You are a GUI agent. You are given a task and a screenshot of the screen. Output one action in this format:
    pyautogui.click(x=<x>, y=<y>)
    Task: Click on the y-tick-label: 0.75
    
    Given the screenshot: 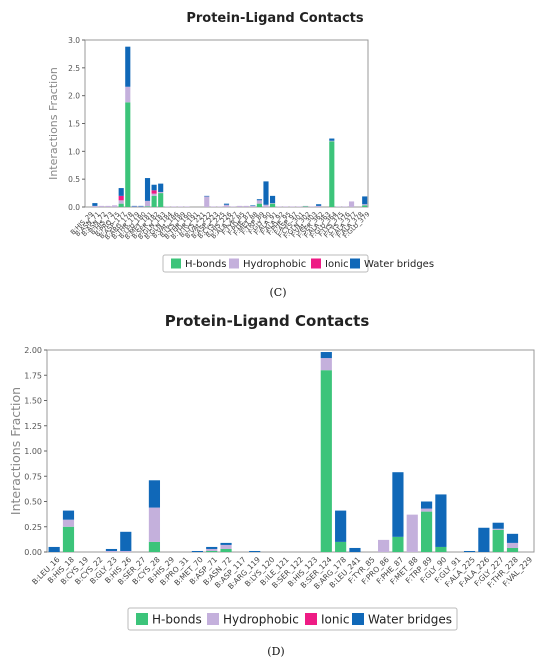 What is the action you would take?
    pyautogui.click(x=33, y=476)
    